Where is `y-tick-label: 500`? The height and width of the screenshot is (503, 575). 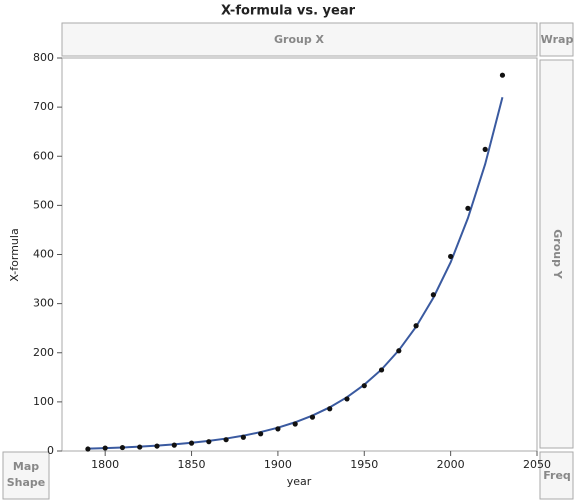
y-tick-label: 500 is located at coordinates (43, 204).